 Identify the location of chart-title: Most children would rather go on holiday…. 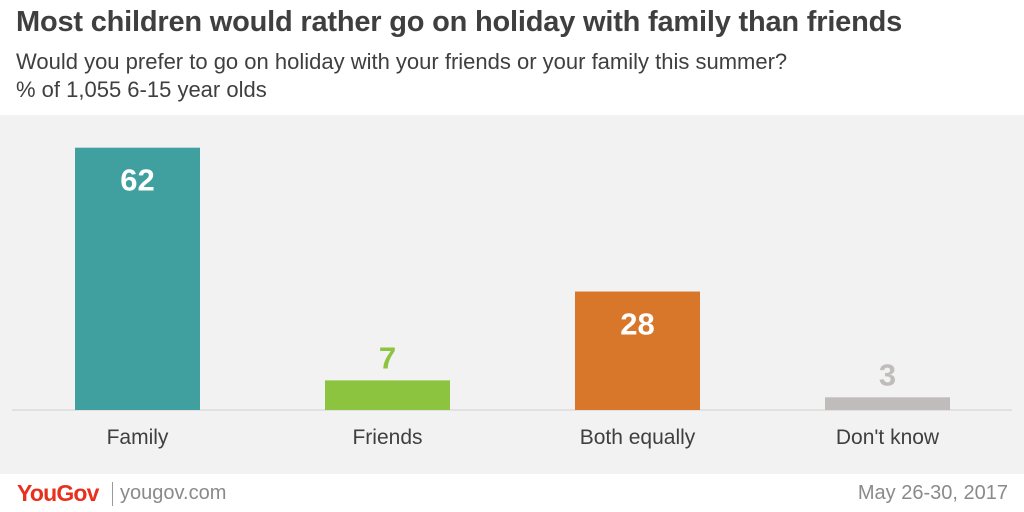
(459, 22).